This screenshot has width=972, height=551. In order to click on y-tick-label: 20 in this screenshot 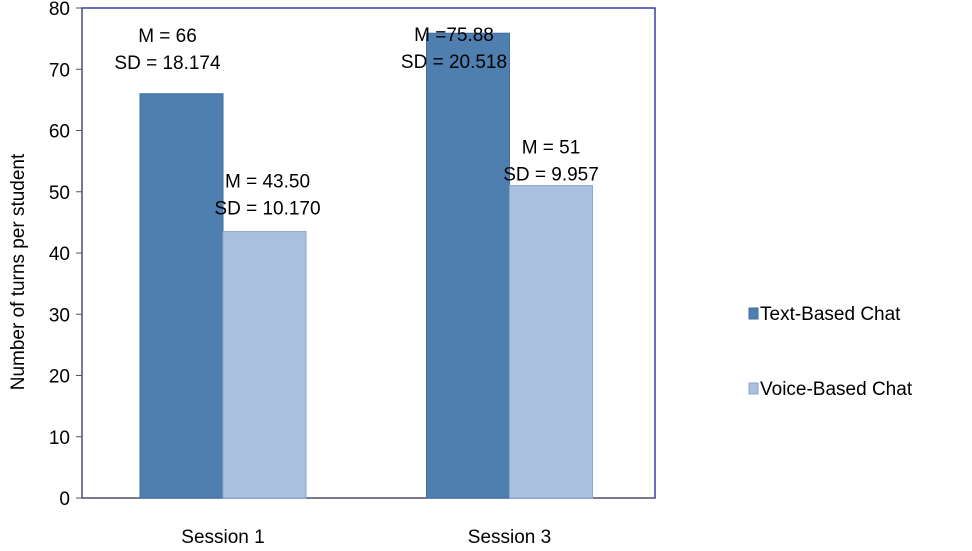, I will do `click(59, 377)`.